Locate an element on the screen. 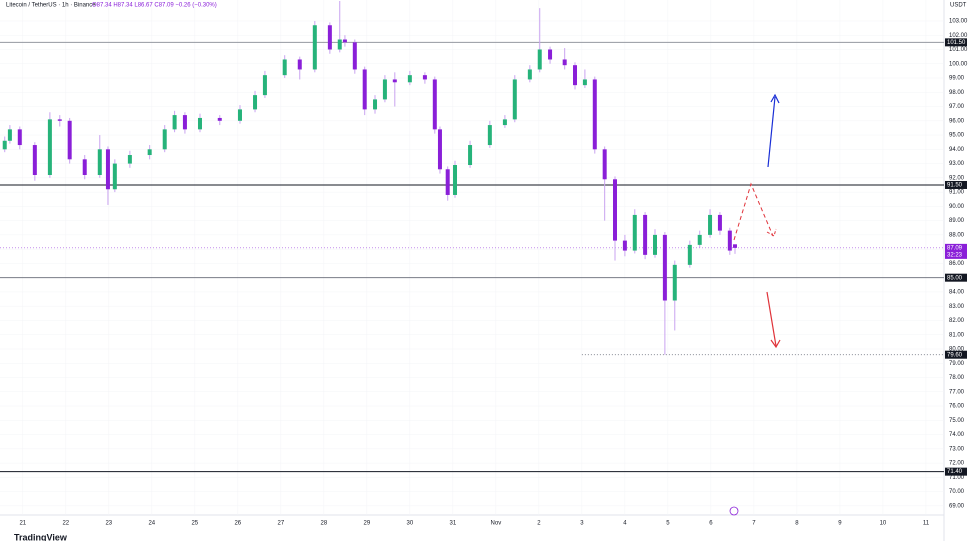 This screenshot has height=541, width=980. y-tick-label: 100.00 is located at coordinates (958, 64).